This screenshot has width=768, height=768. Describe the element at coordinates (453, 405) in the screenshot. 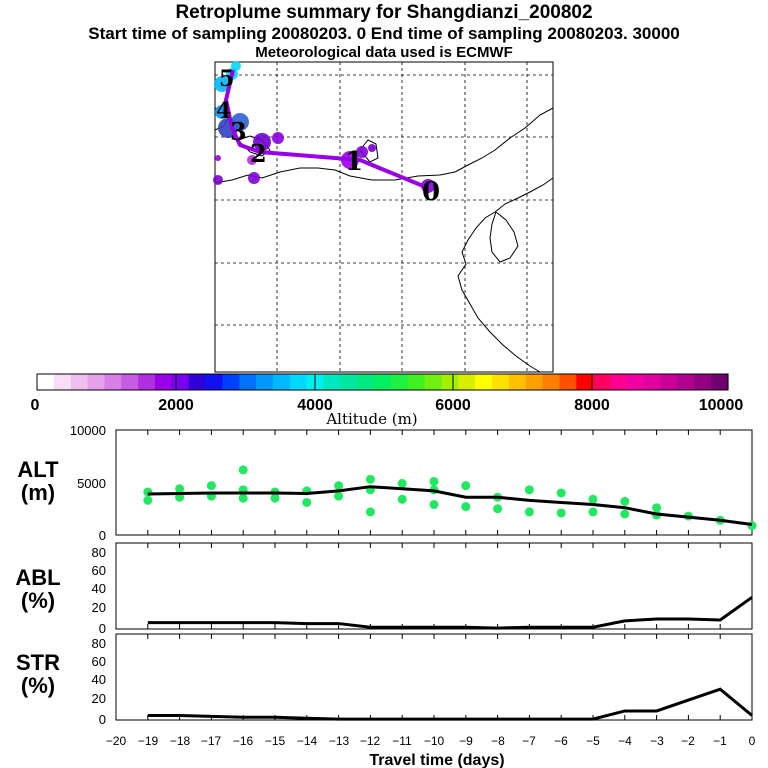

I see `colorbar-tick: 6000` at that location.